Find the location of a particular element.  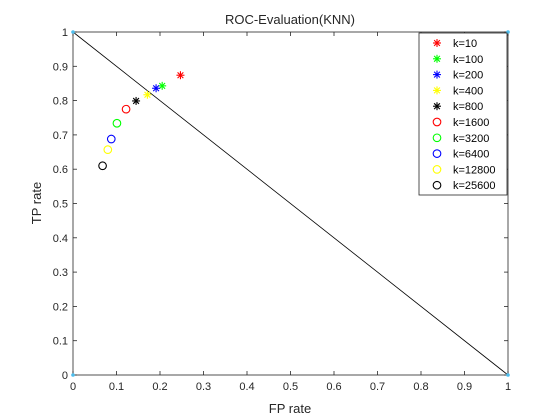

legend-entry: k=100 is located at coordinates (468, 60).